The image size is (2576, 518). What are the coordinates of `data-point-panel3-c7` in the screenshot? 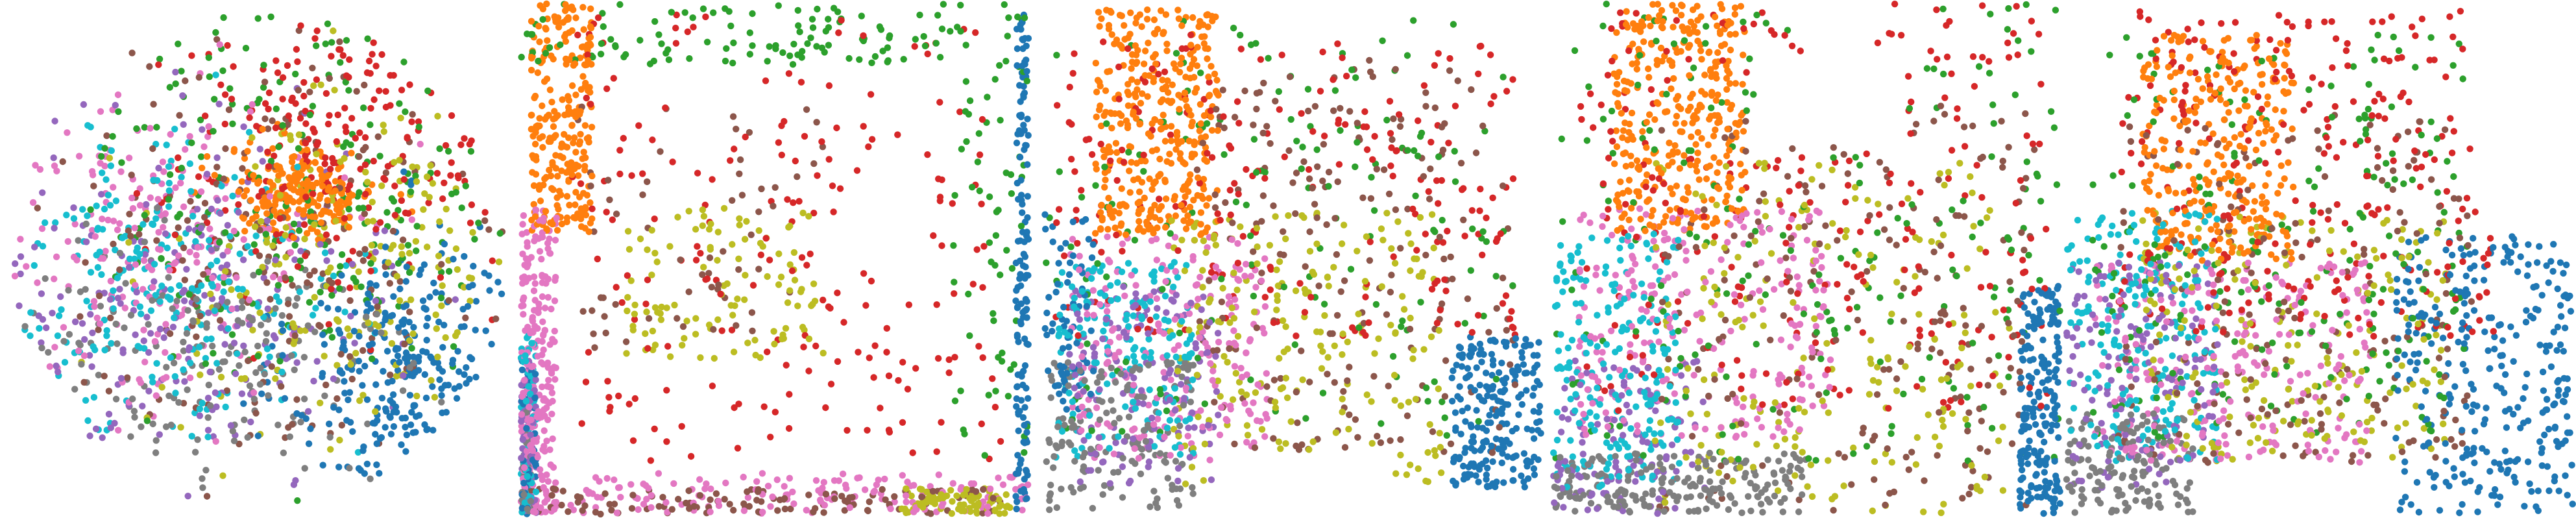 It's located at (1170, 420).